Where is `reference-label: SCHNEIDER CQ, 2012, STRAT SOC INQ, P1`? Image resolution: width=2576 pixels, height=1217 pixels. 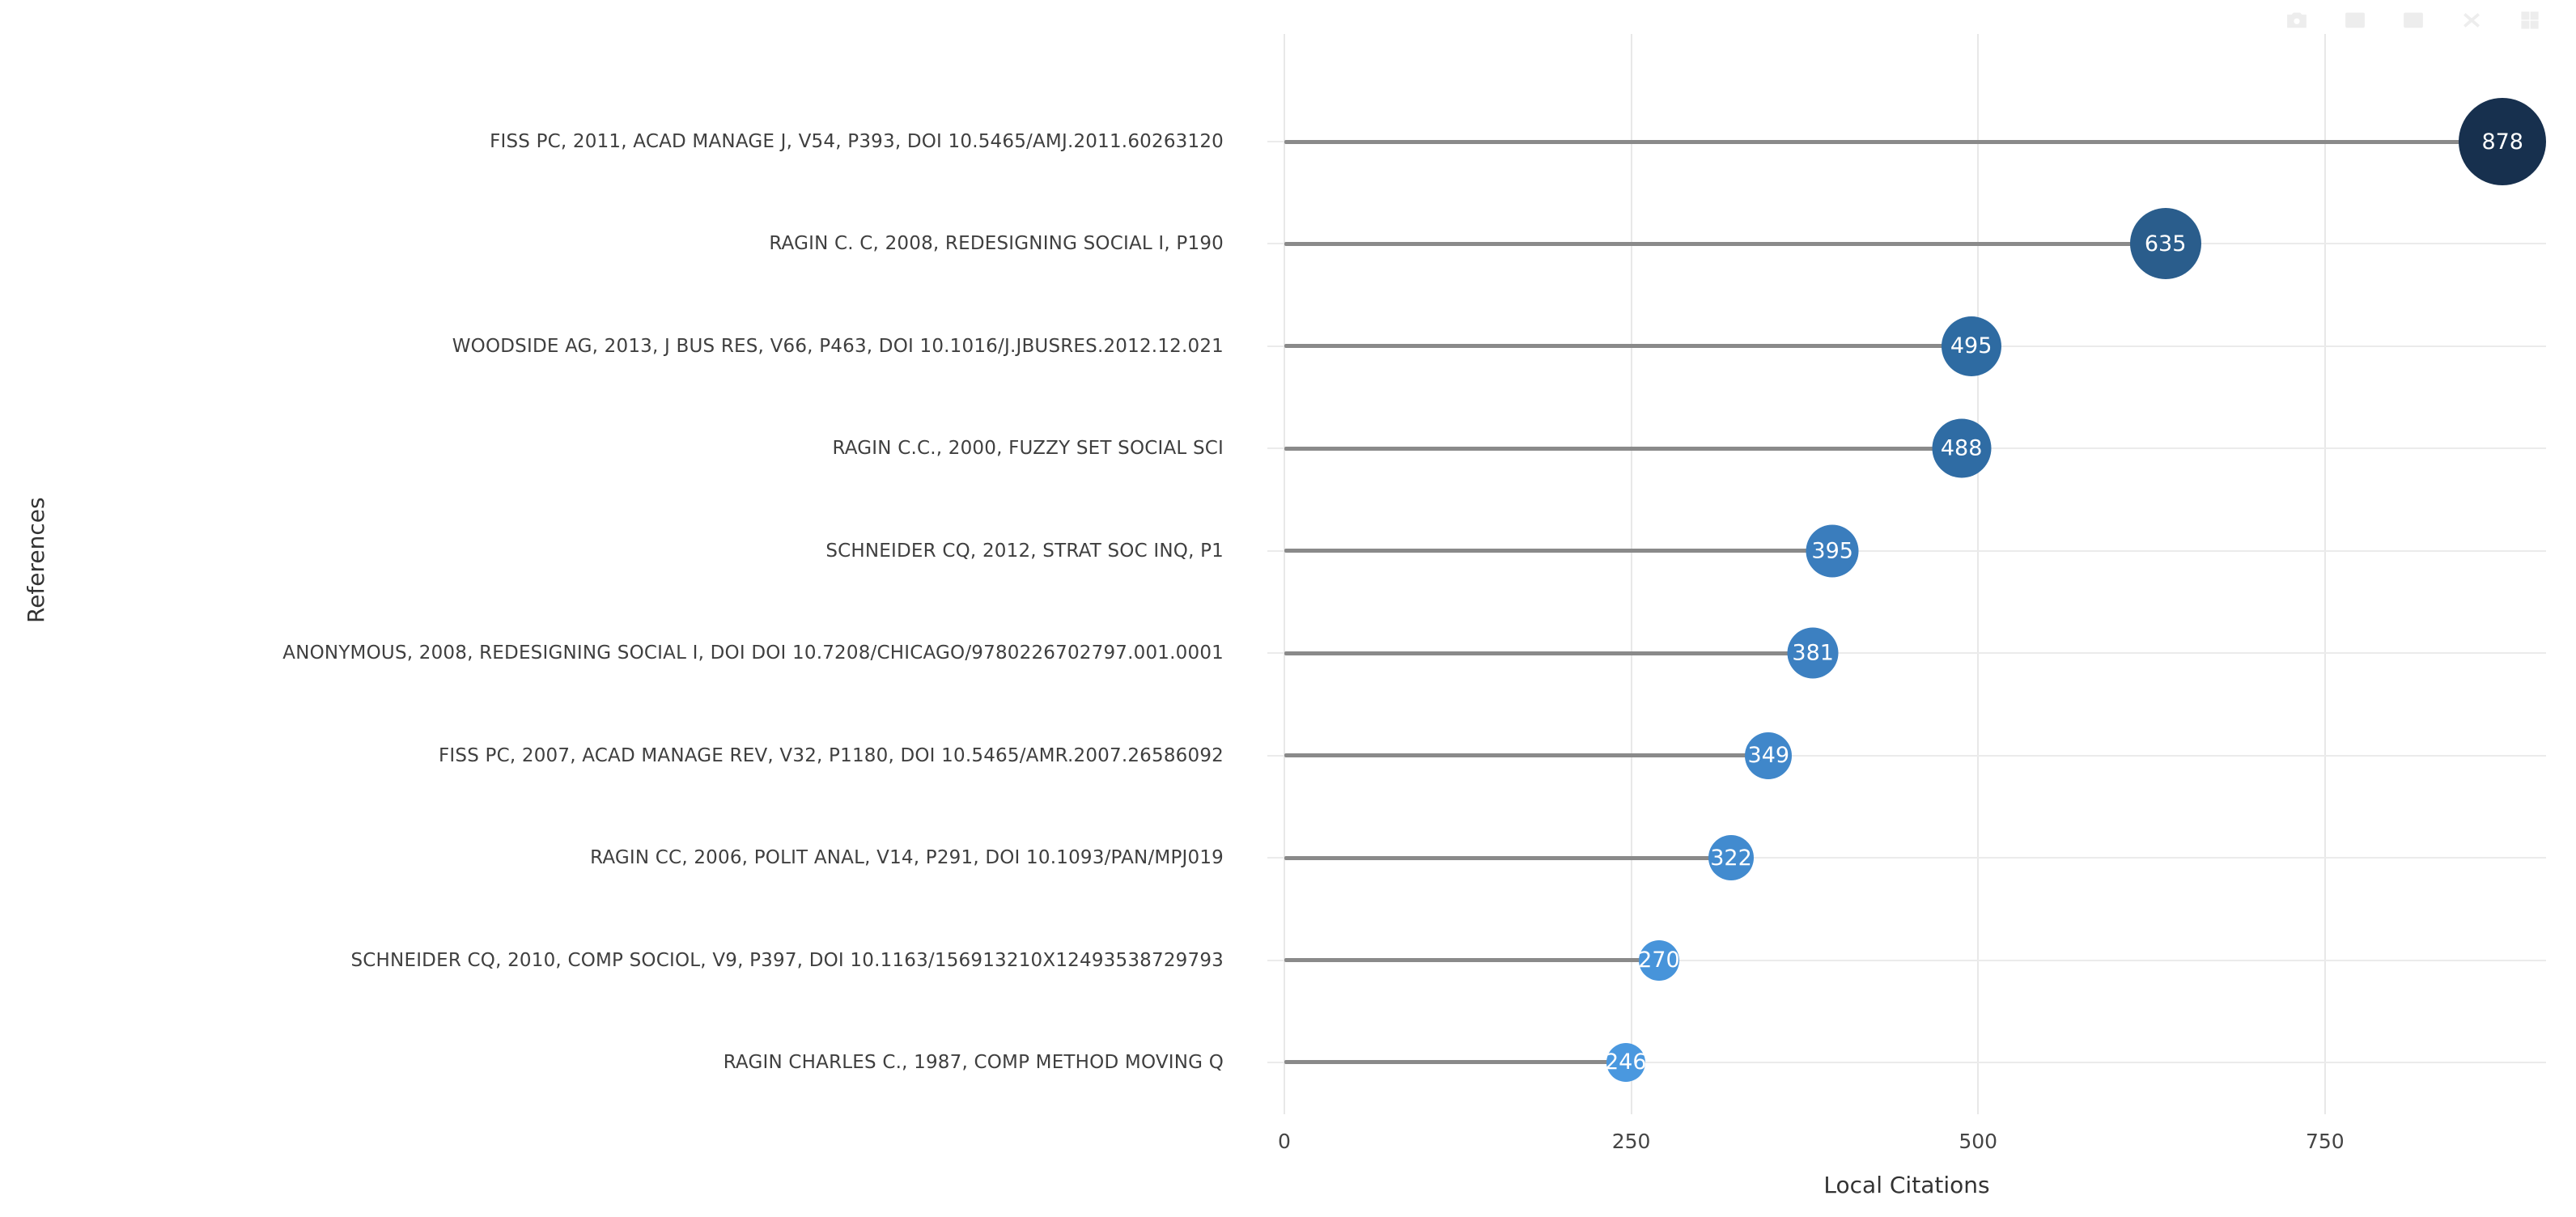
reference-label: SCHNEIDER CQ, 2012, STRAT SOC INQ, P1 is located at coordinates (1024, 551).